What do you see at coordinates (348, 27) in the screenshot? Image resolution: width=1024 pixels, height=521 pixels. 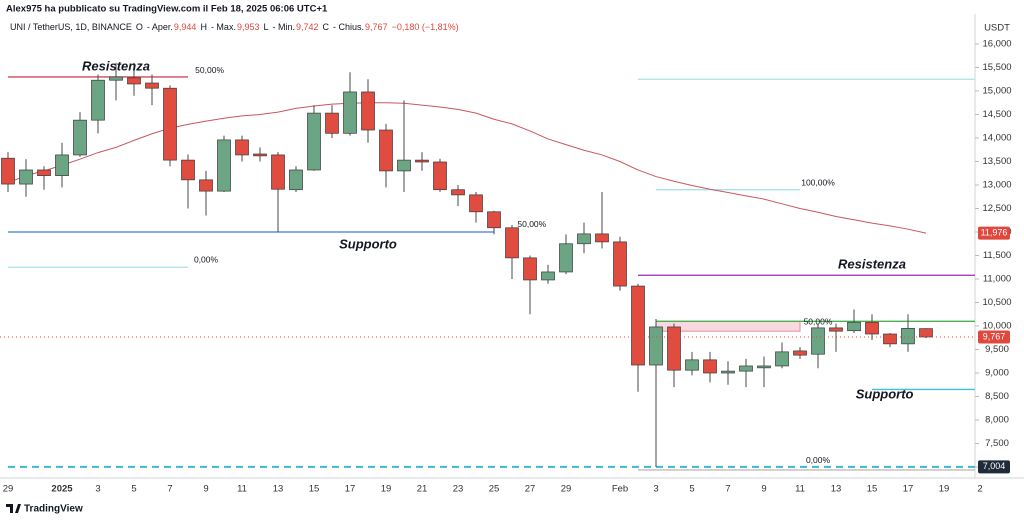 I see `ohlc-name: - Chius.` at bounding box center [348, 27].